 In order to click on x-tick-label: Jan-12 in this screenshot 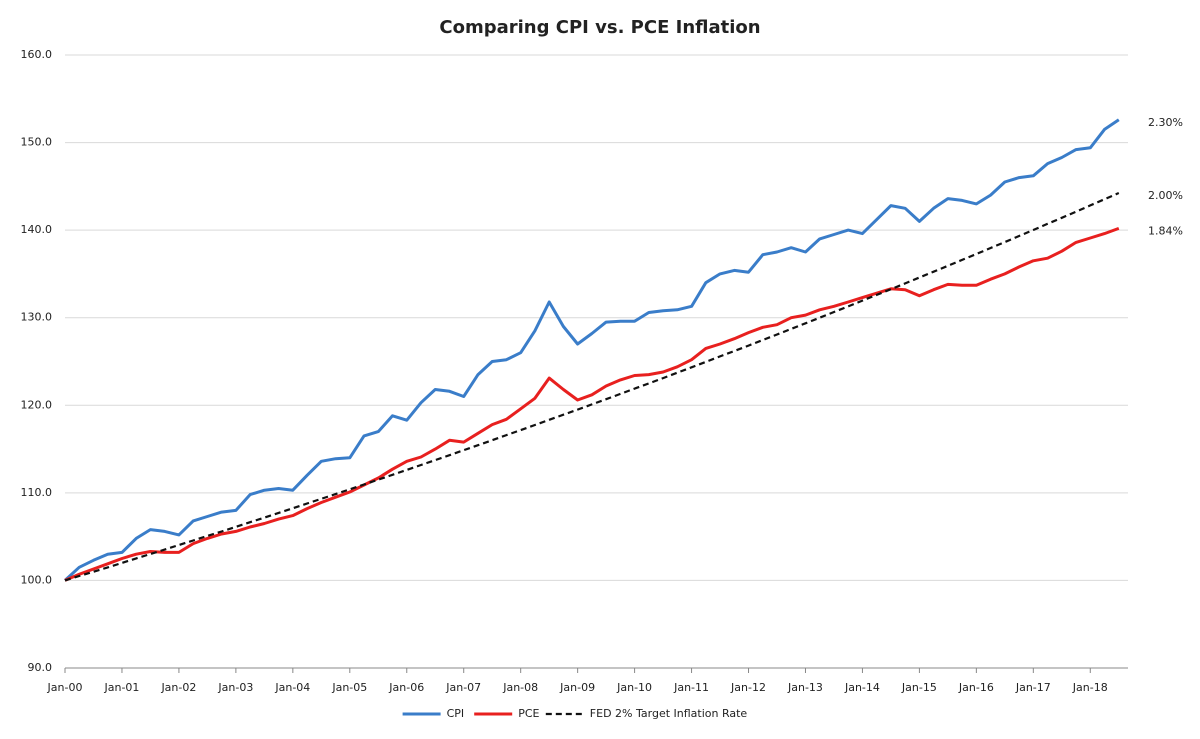, I will do `click(748, 687)`.